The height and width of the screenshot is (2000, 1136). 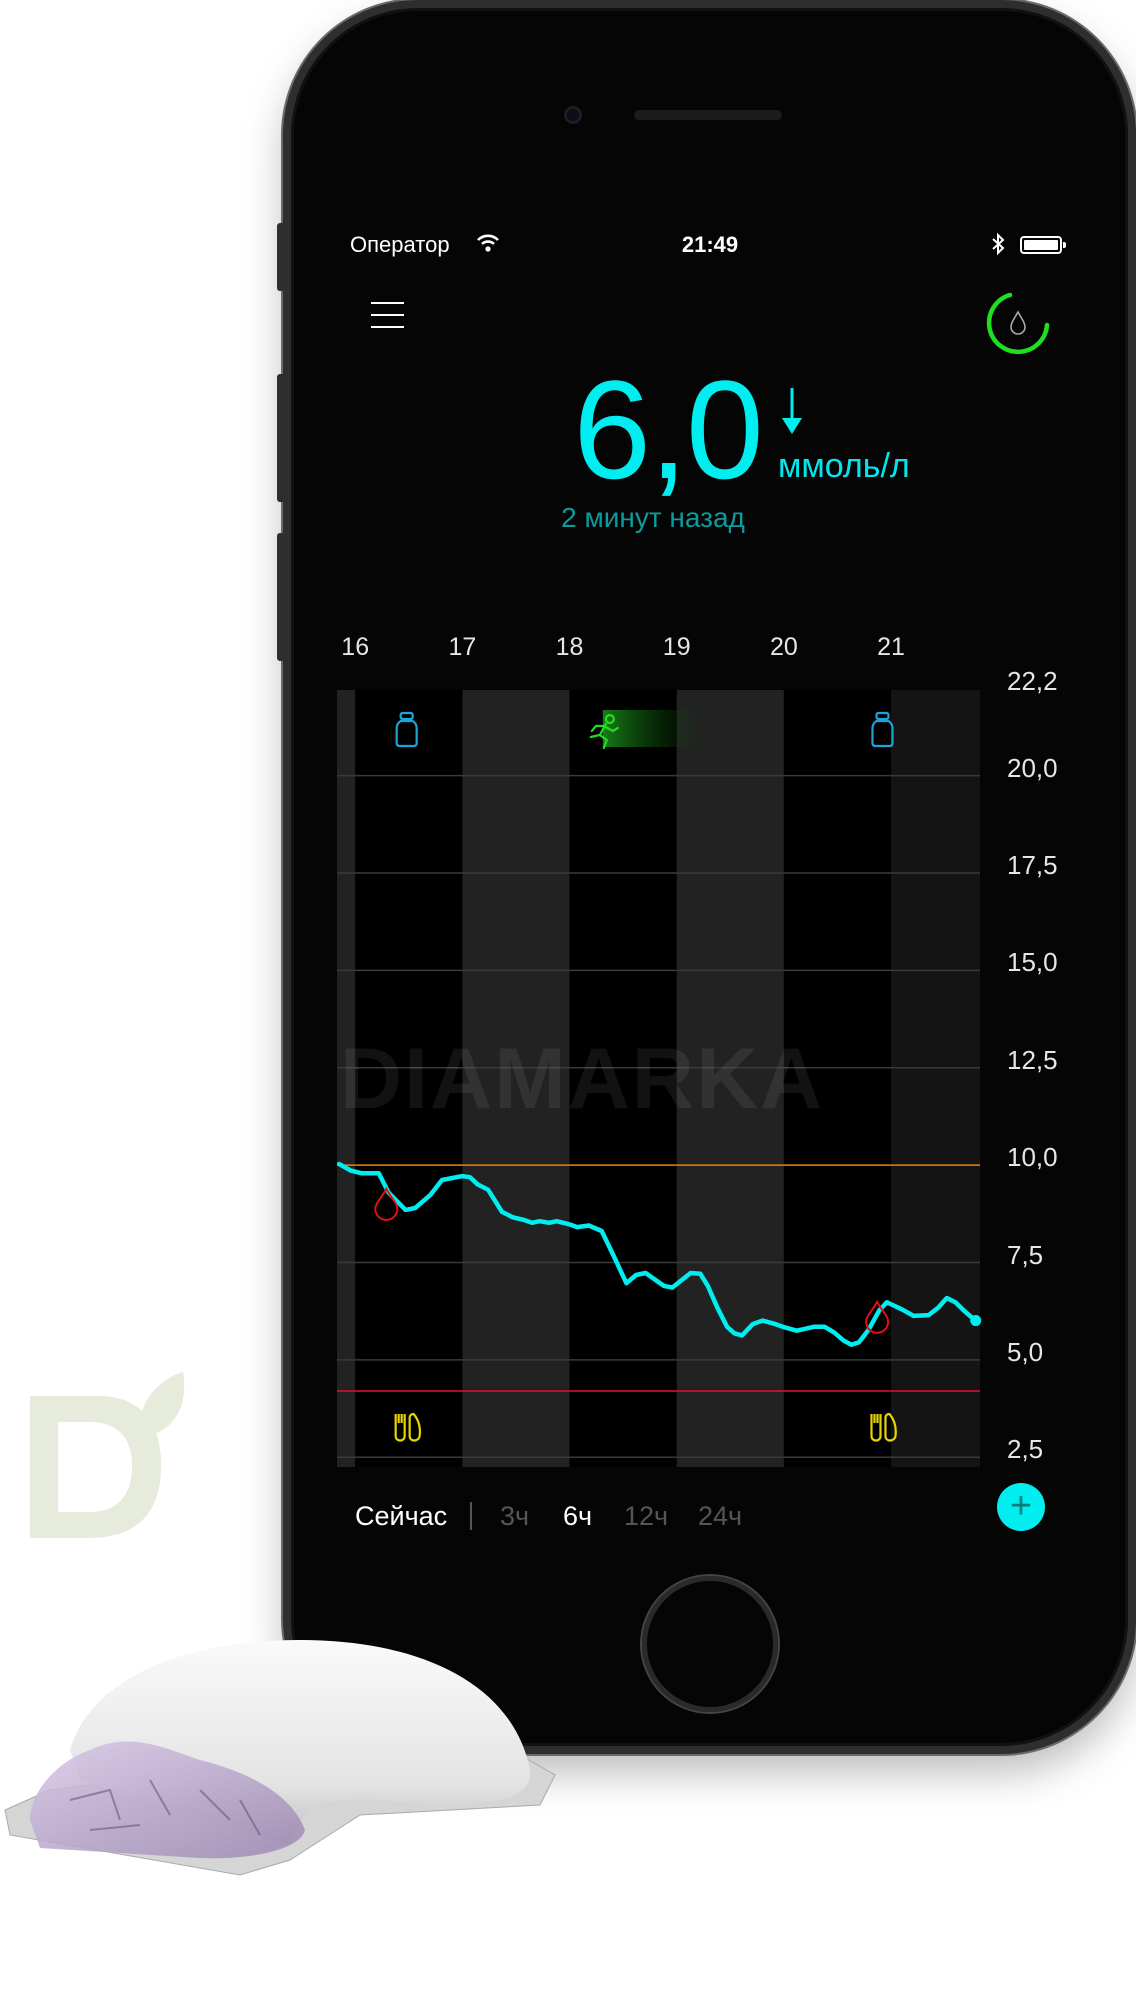 I want to click on x-tick-label: 18, so click(x=569, y=647).